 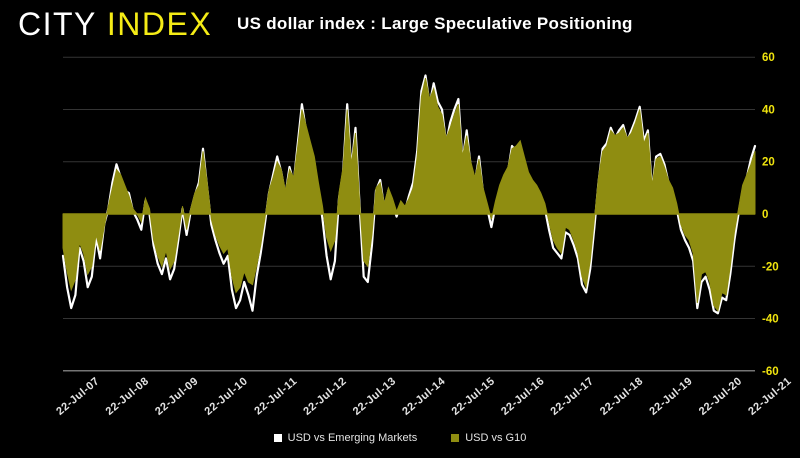 What do you see at coordinates (474, 396) in the screenshot?
I see `x-tick-label: 22-Jul-15` at bounding box center [474, 396].